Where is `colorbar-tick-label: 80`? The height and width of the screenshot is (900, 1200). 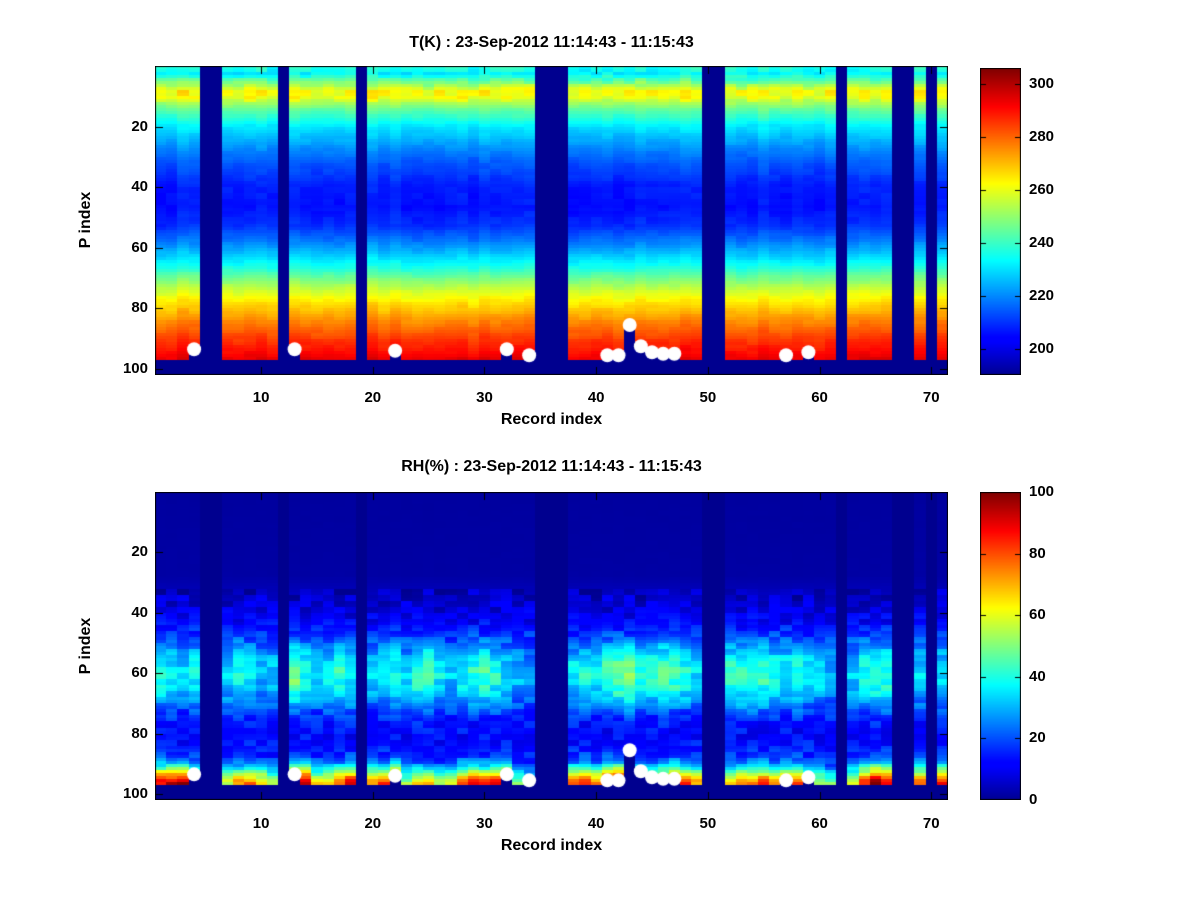 colorbar-tick-label: 80 is located at coordinates (1037, 553).